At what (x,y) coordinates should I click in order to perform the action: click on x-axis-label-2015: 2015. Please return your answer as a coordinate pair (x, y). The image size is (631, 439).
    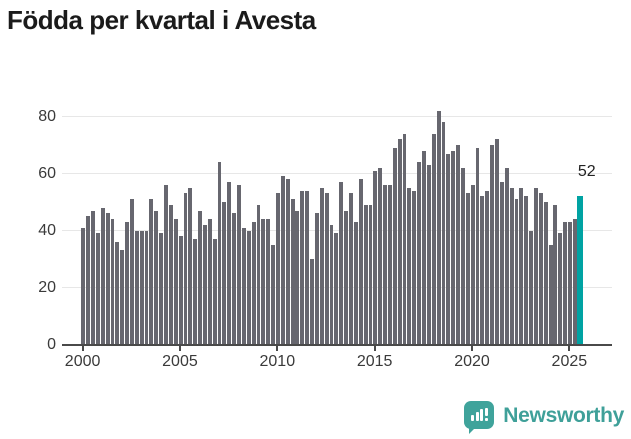
    Looking at the image, I should click on (374, 361).